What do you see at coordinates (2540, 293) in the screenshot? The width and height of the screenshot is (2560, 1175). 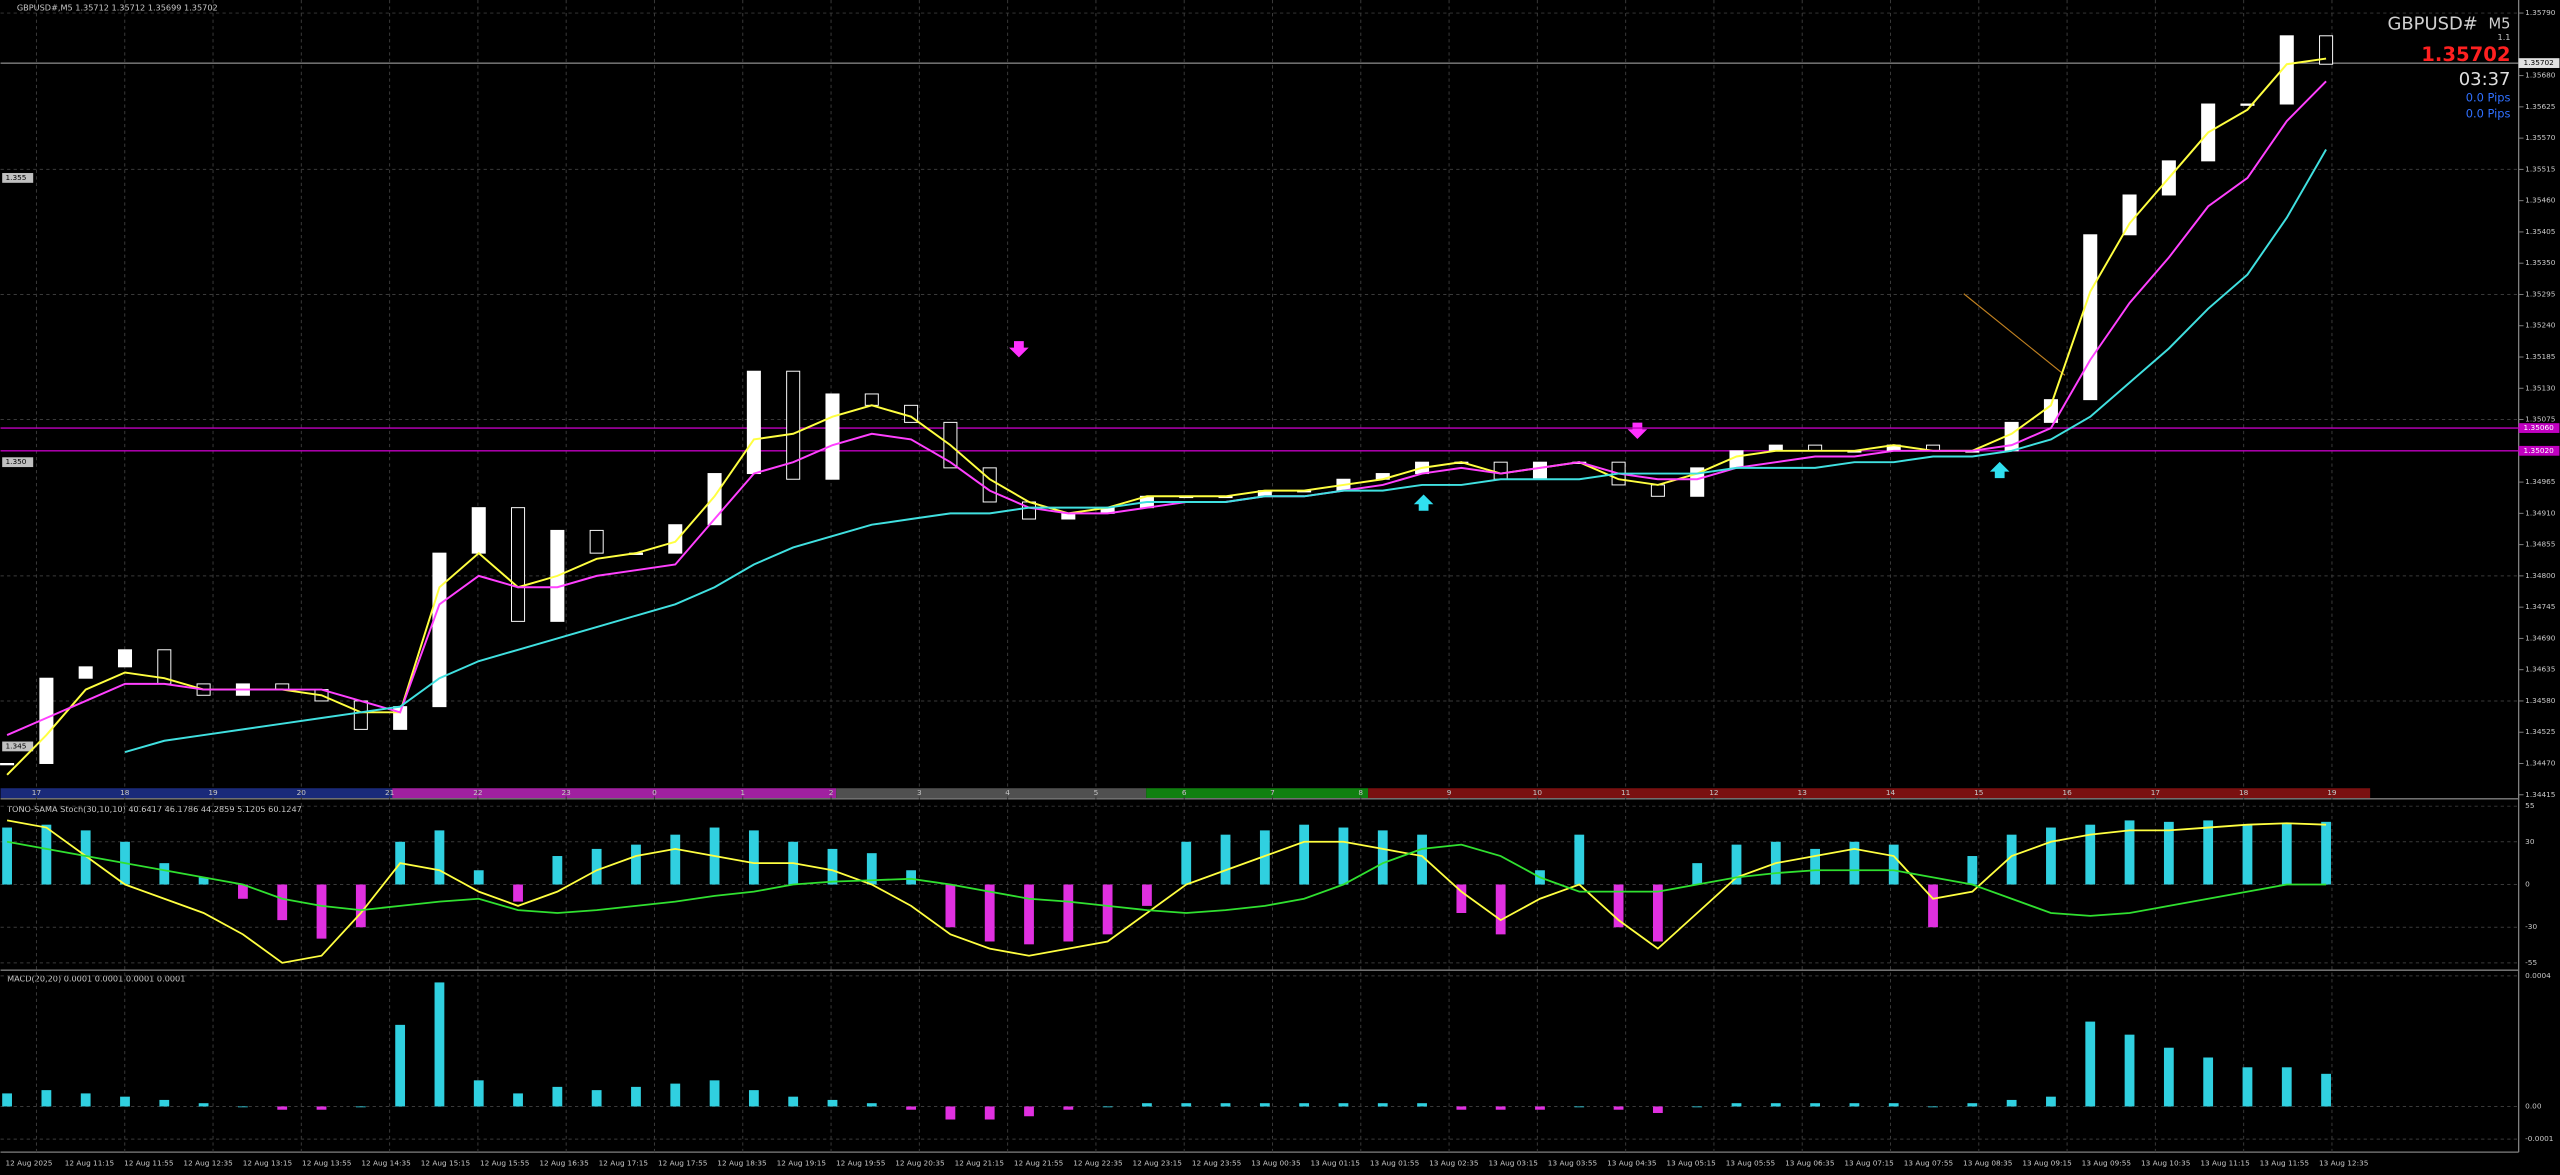 I see `price-tick-label: 1.35295` at bounding box center [2540, 293].